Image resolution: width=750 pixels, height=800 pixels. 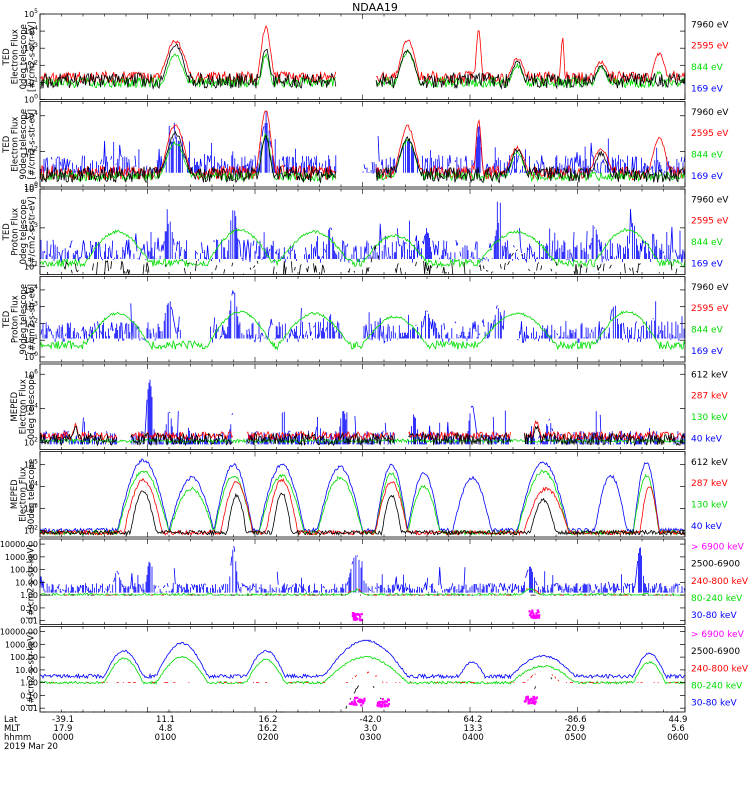 I want to click on y-tick-label: 1000.00, so click(x=21, y=557).